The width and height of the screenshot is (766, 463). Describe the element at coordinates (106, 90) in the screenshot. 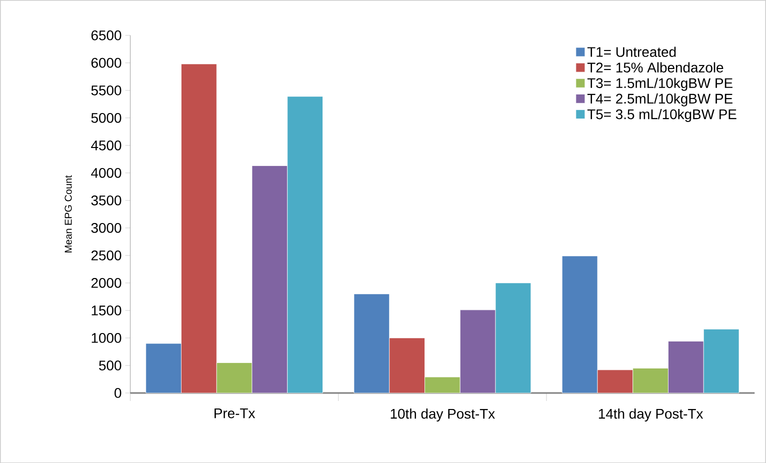

I see `y-tick-label: 5500` at that location.